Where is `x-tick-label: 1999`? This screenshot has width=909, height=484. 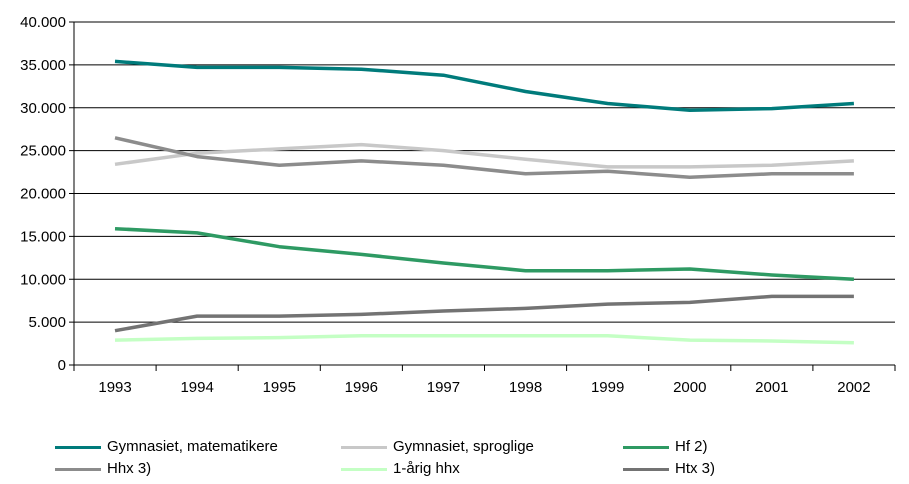
x-tick-label: 1999 is located at coordinates (607, 387).